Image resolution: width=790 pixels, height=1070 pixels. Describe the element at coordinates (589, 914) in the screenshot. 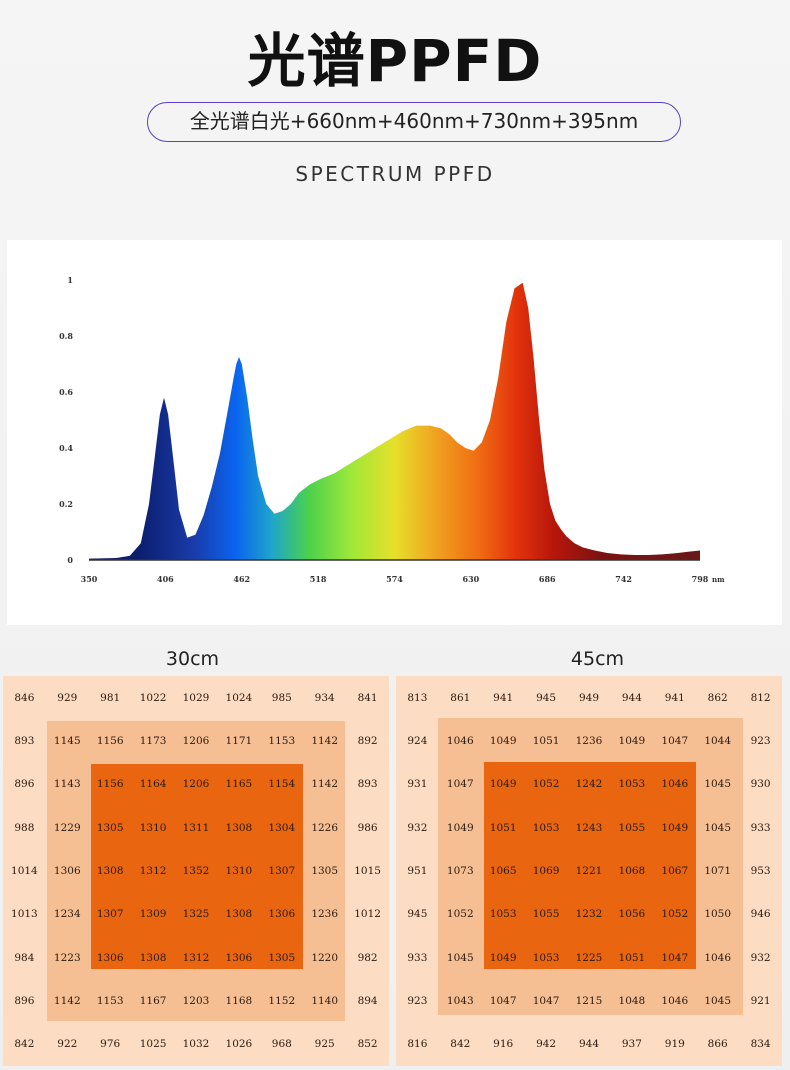

I see `ppfd-45cm-value-cell: 1232` at that location.